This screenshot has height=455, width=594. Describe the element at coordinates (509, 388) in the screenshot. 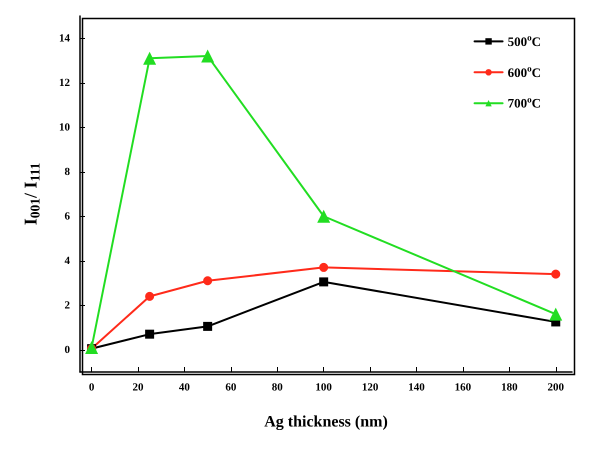

I see `x-tick-label: 180` at that location.